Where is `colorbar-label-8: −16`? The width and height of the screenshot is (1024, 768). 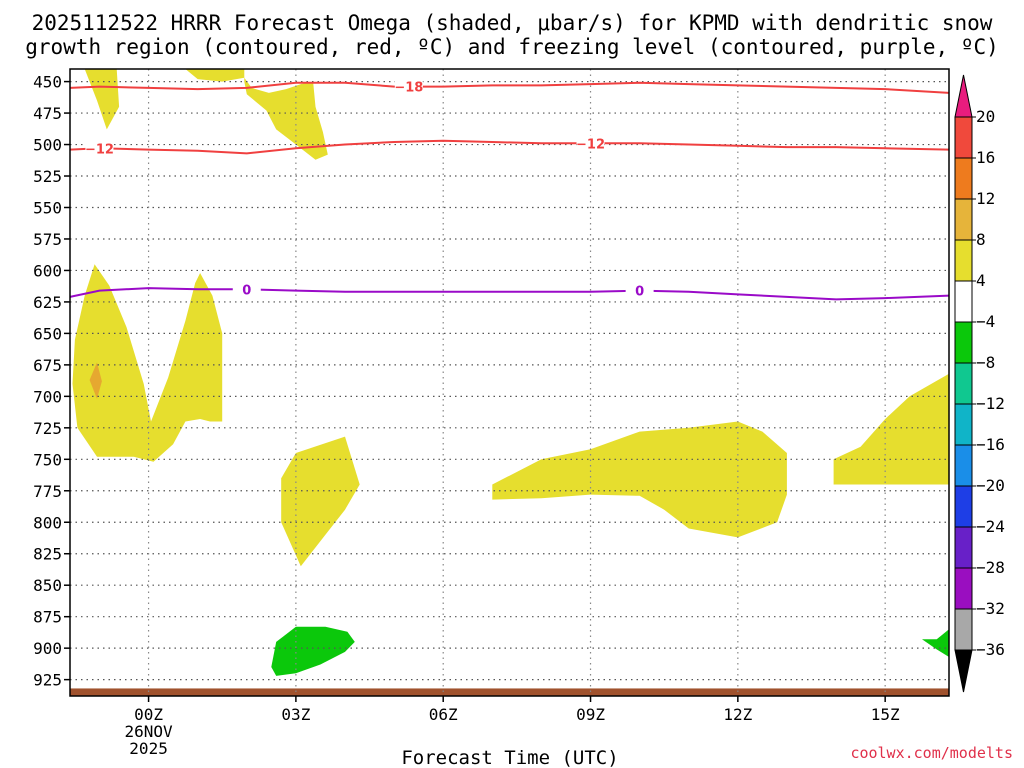 colorbar-label-8: −16 is located at coordinates (990, 444).